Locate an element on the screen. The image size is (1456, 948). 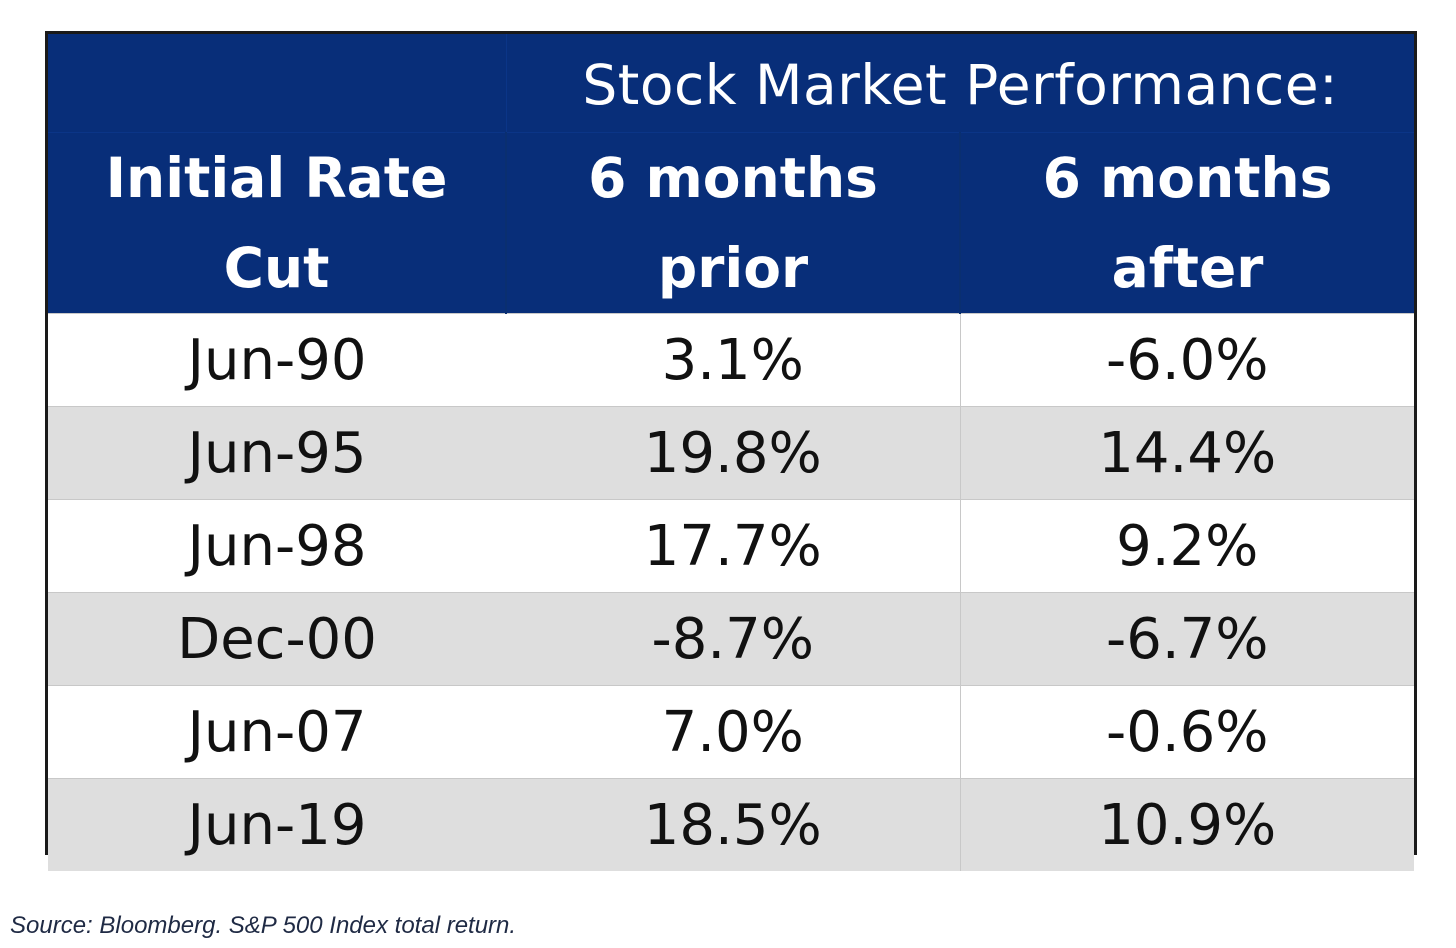
cell-rate-cut-date: Jun-19 is located at coordinates (277, 824).